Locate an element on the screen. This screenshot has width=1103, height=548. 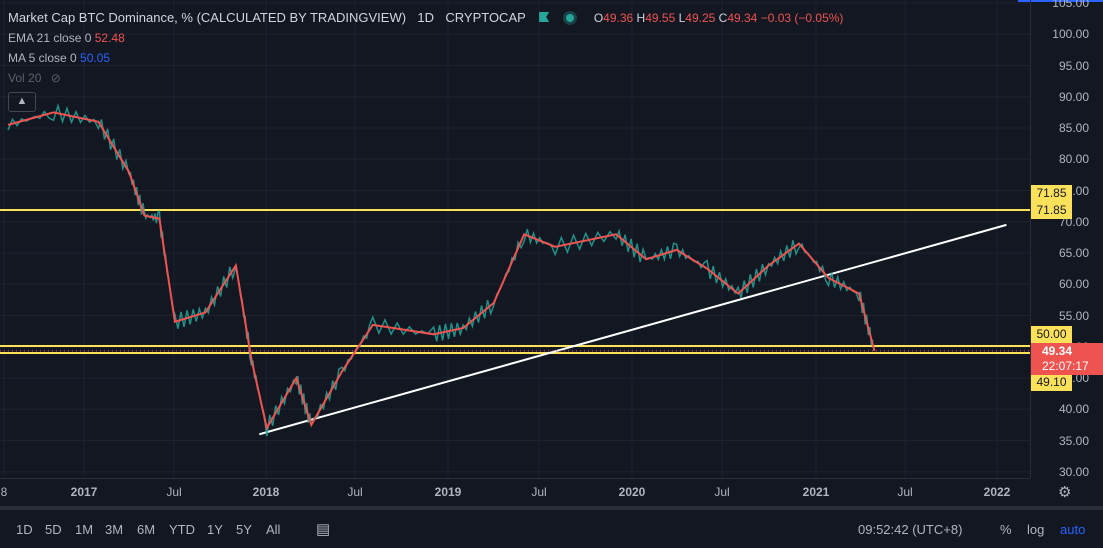
open-label: O is located at coordinates (598, 18).